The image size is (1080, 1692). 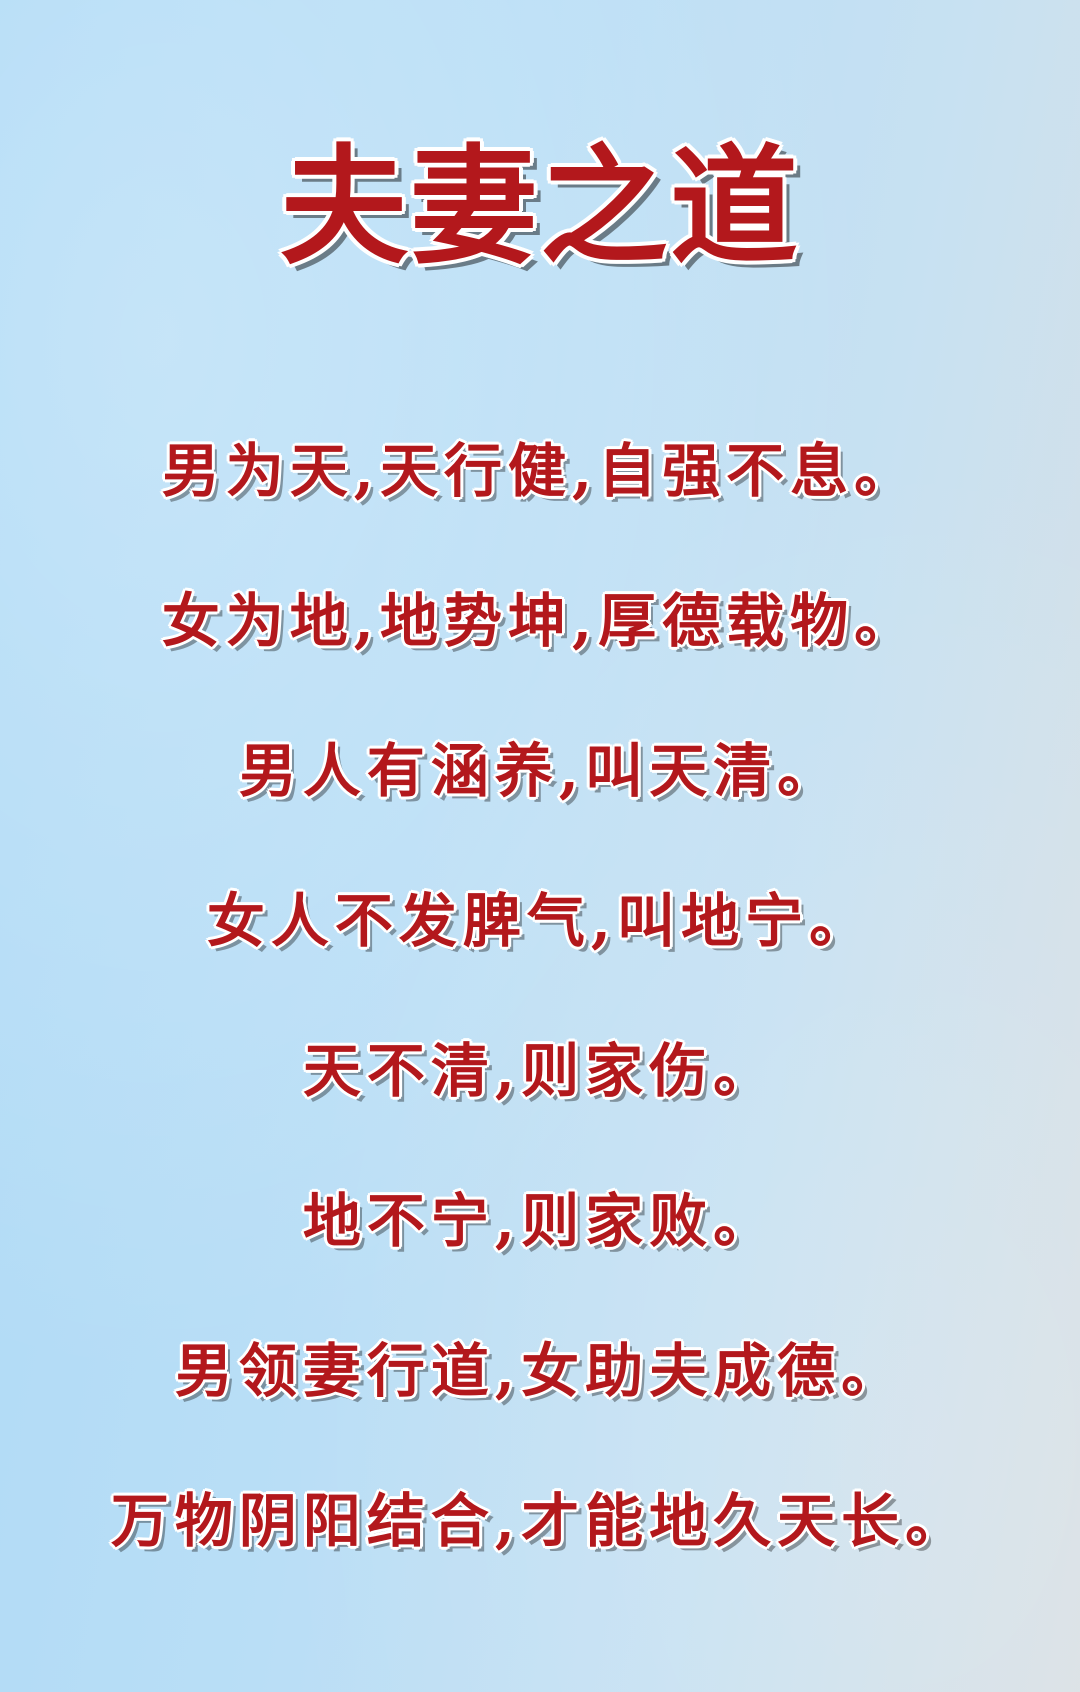 What do you see at coordinates (540, 1071) in the screenshot?
I see `verse-line-5: 天不清,则家伤。` at bounding box center [540, 1071].